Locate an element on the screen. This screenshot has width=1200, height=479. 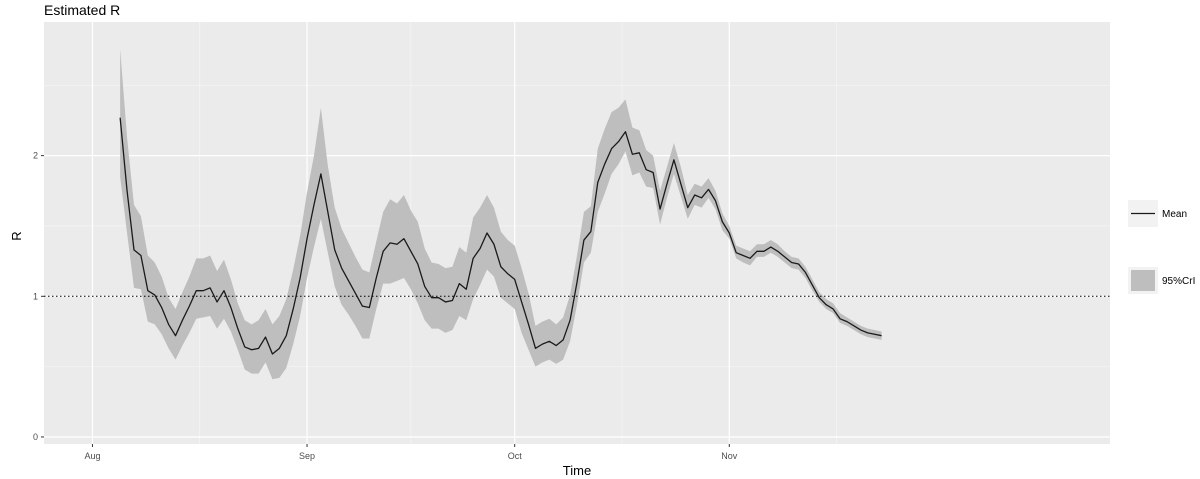
legend: Mean 95%CrI is located at coordinates (1161, 247).